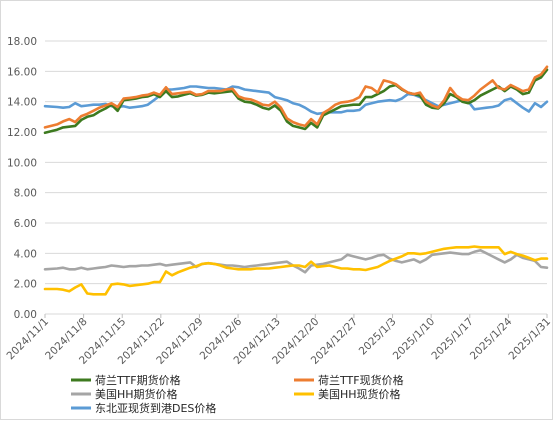  I want to click on y-tick-label: 0.00, so click(25, 315).